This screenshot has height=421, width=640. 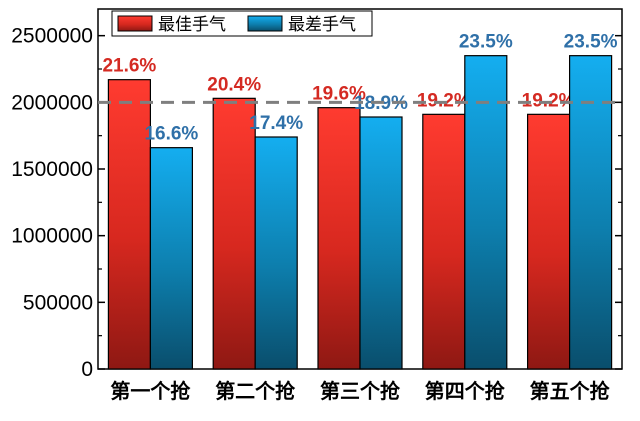 I want to click on legend-box, so click(x=242, y=23).